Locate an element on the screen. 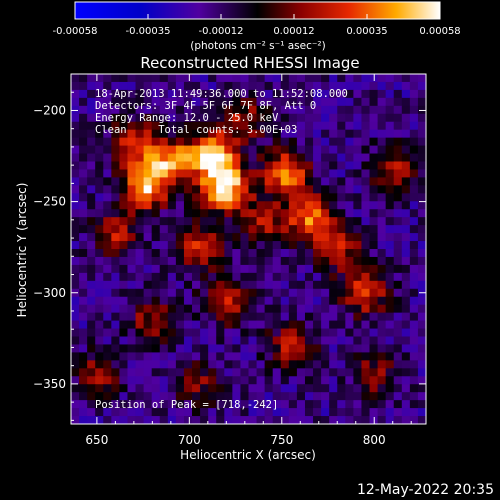 The image size is (500, 500). y-tick-label: −250 is located at coordinates (49, 202).